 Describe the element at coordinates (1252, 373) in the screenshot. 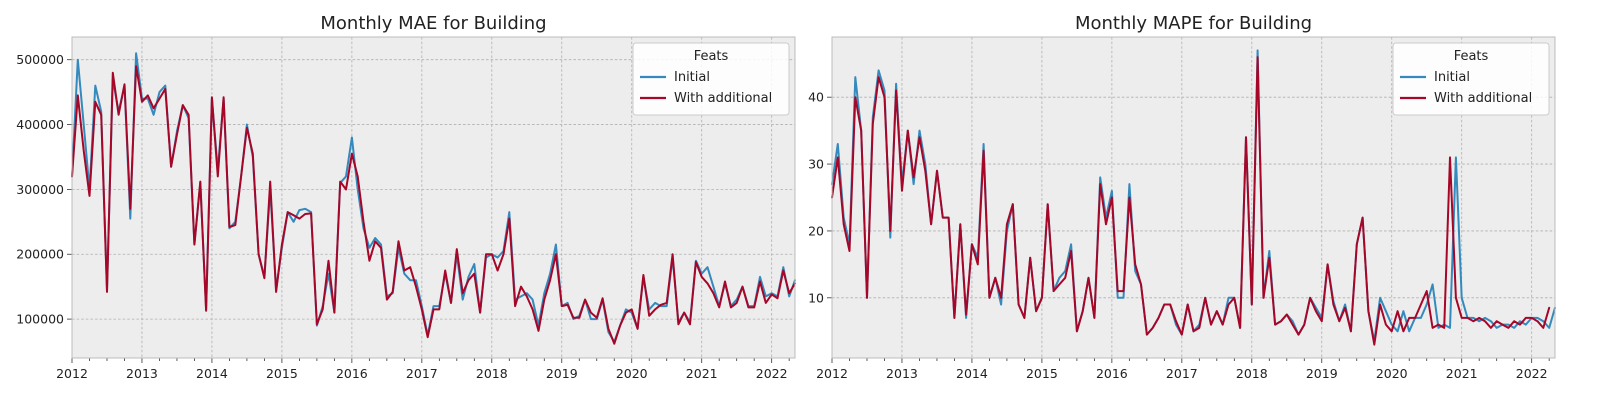

I see `mape-x-tick-label: 2018` at that location.